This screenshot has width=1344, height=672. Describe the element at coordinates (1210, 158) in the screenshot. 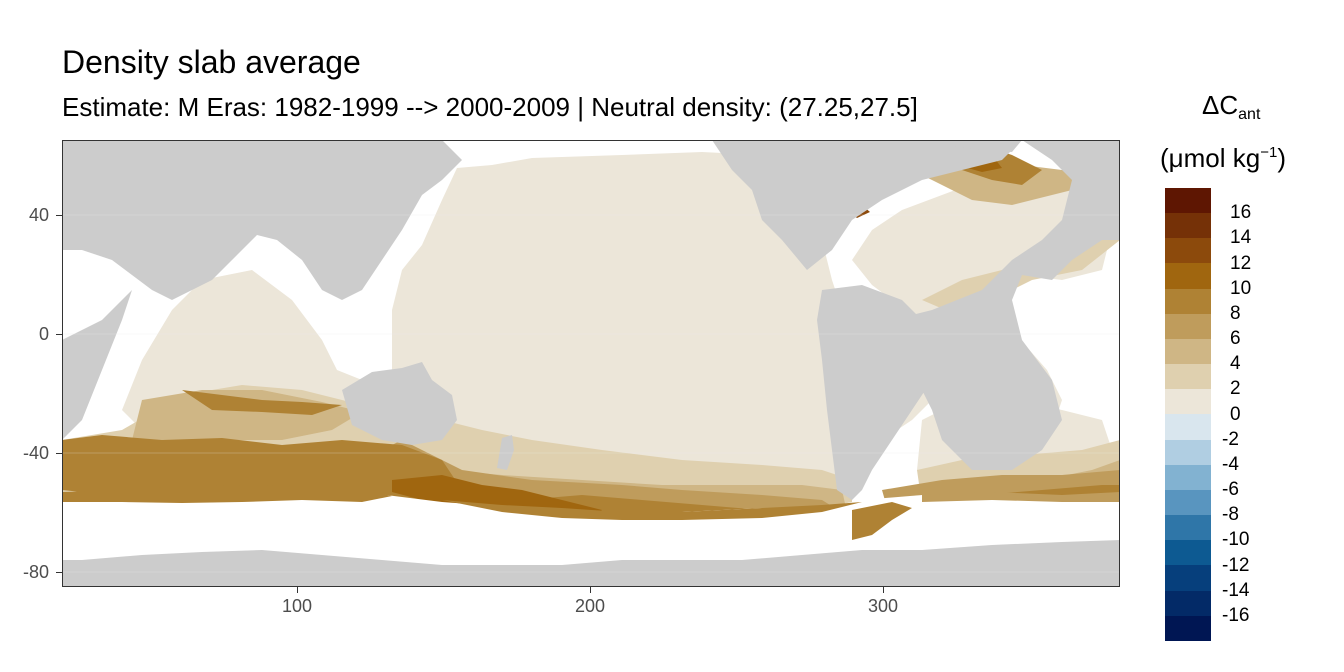

I see `legend-unit-main: (μmol kg` at that location.